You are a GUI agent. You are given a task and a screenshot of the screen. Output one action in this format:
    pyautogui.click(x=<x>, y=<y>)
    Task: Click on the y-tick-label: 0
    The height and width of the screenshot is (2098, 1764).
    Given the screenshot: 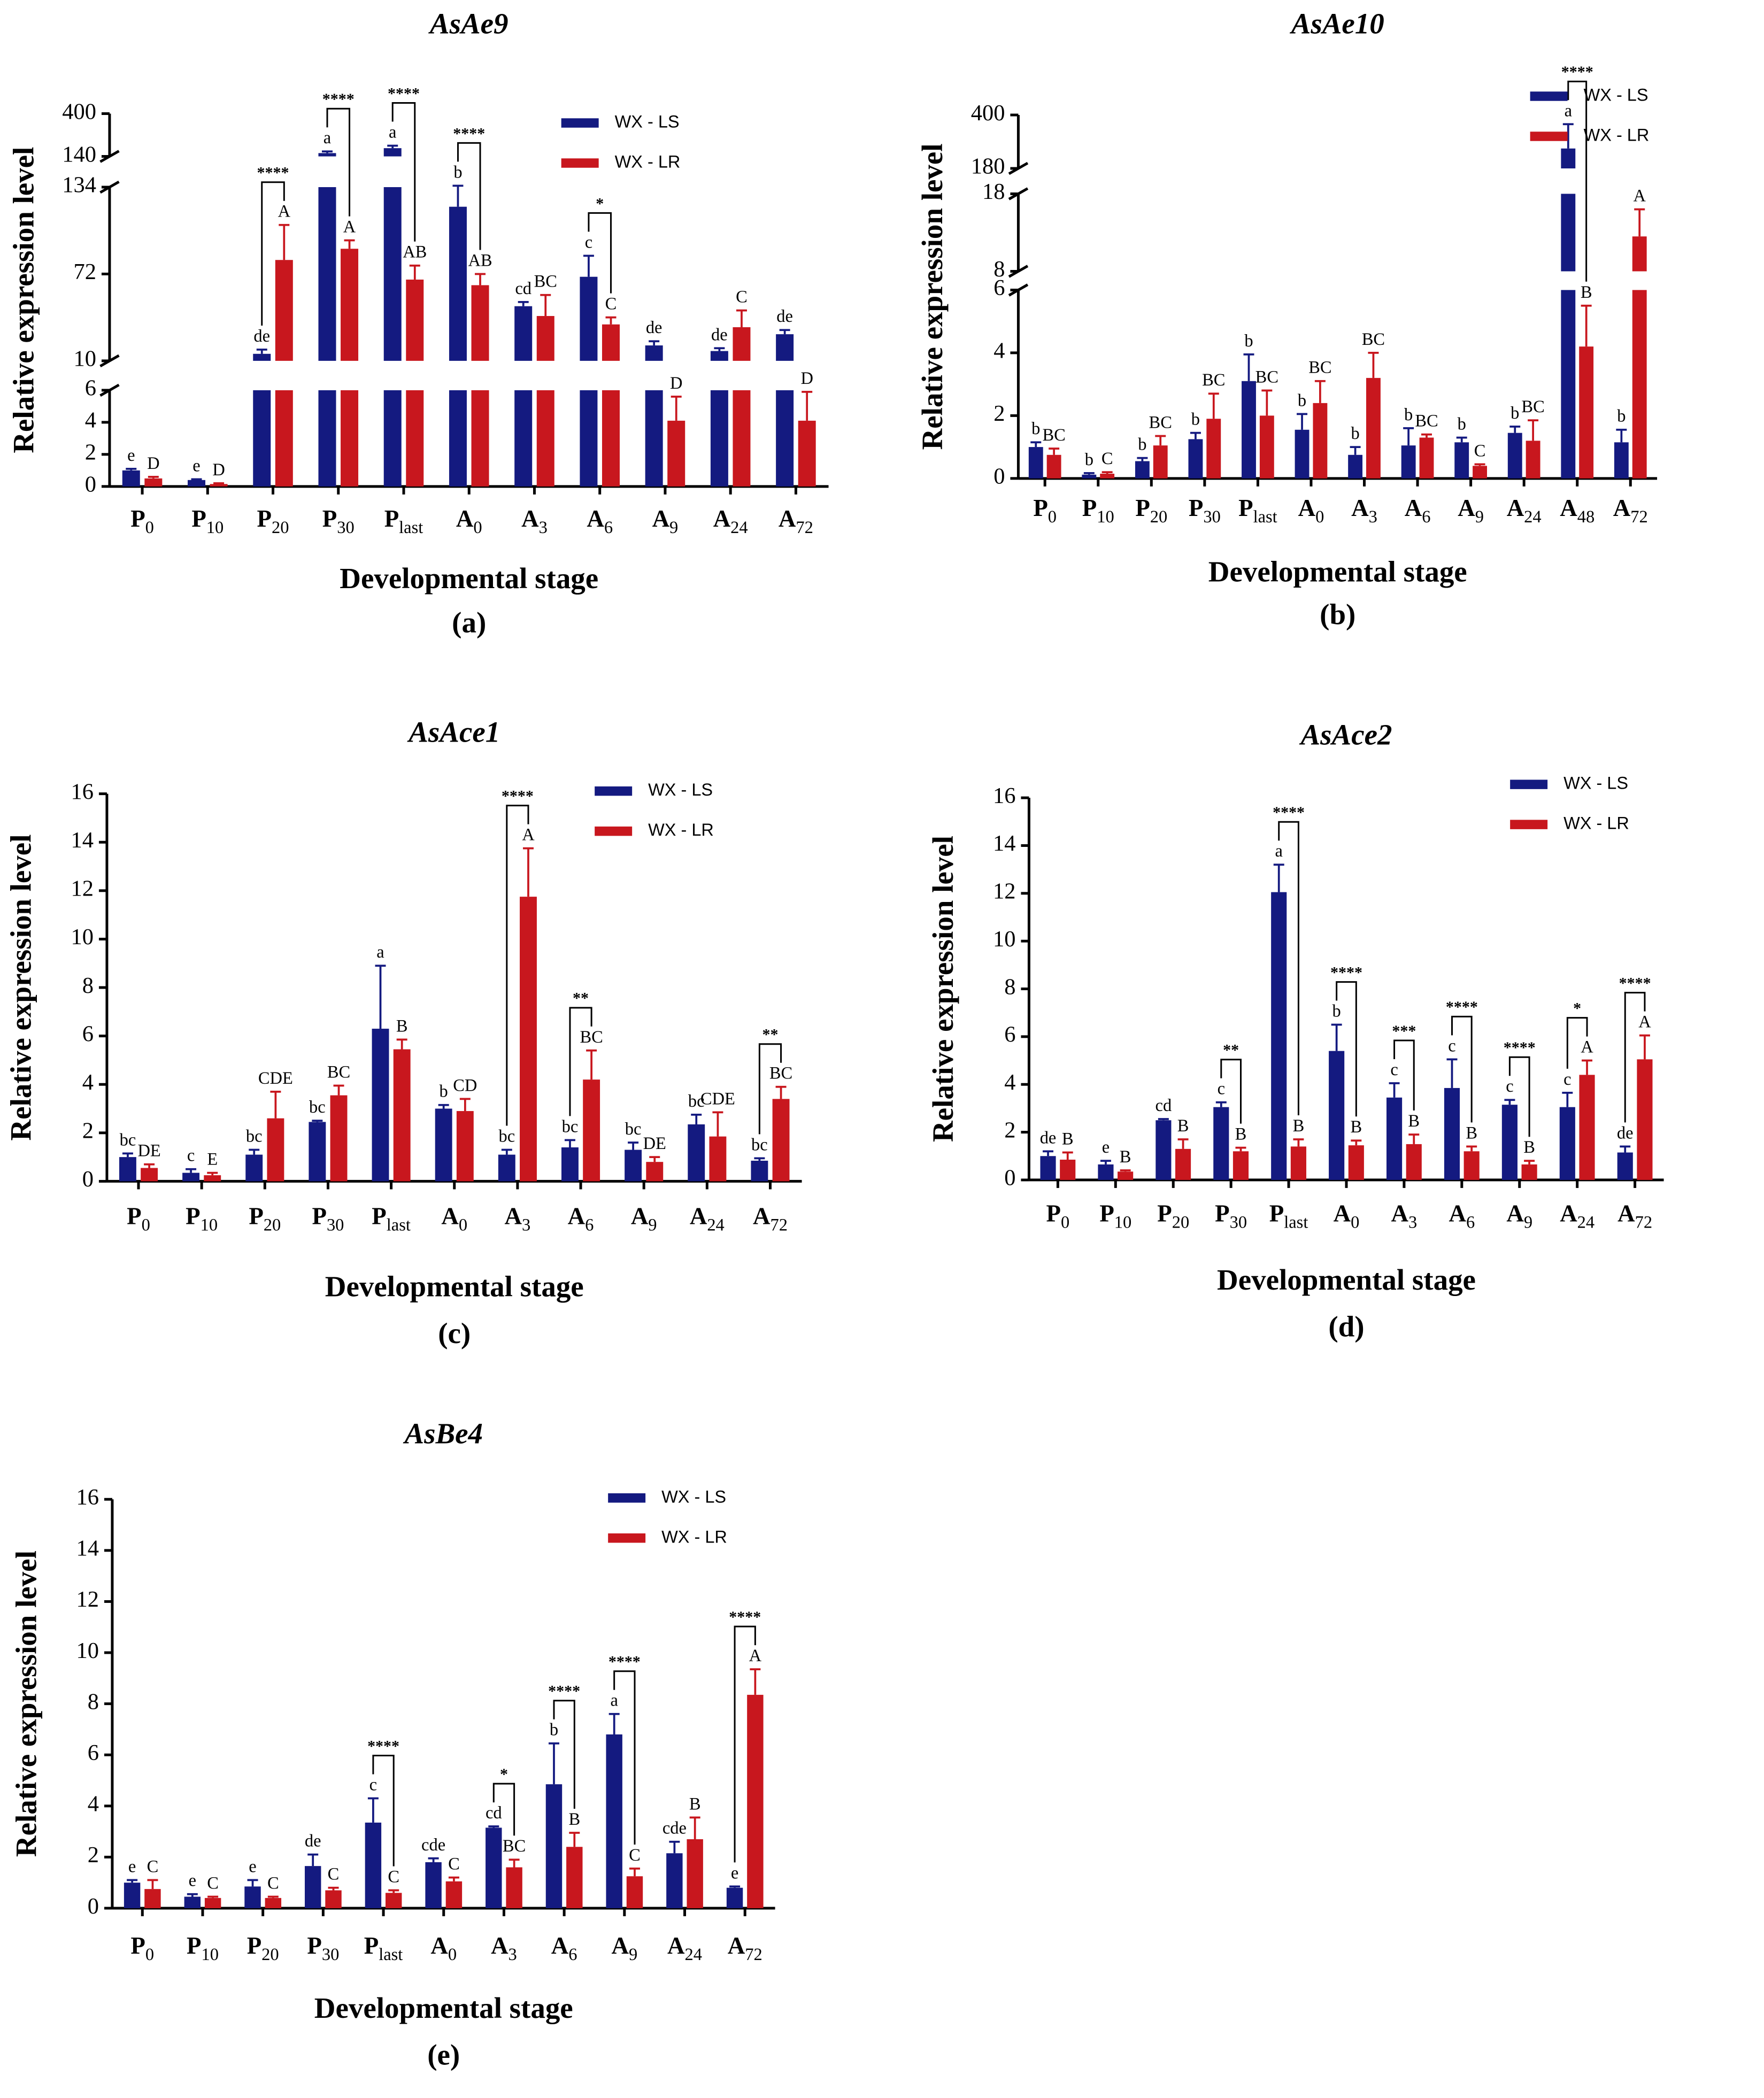 What is the action you would take?
    pyautogui.click(x=999, y=476)
    